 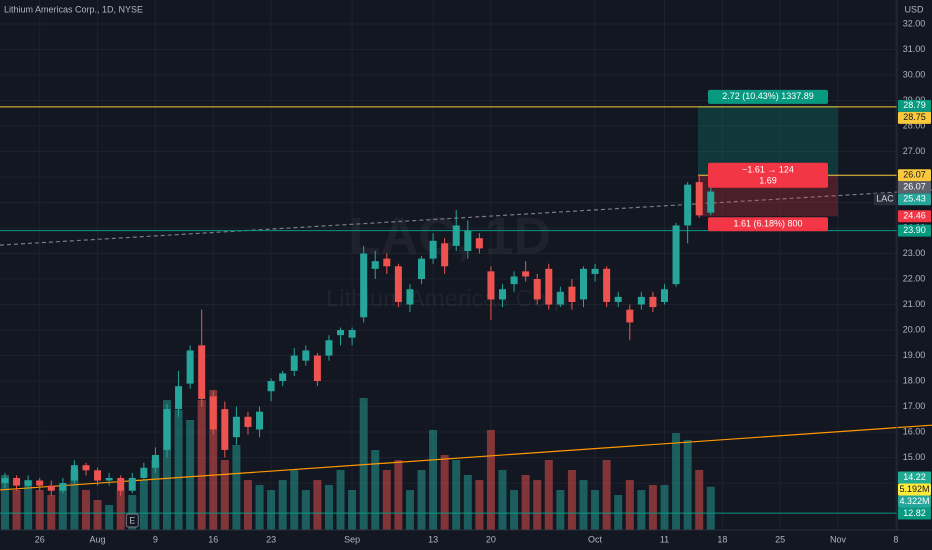 What do you see at coordinates (768, 224) in the screenshot?
I see `stop-label-box` at bounding box center [768, 224].